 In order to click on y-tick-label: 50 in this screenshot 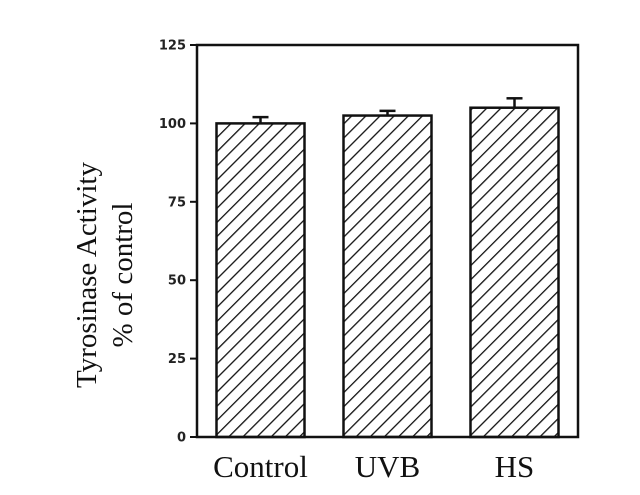, I will do `click(177, 281)`.